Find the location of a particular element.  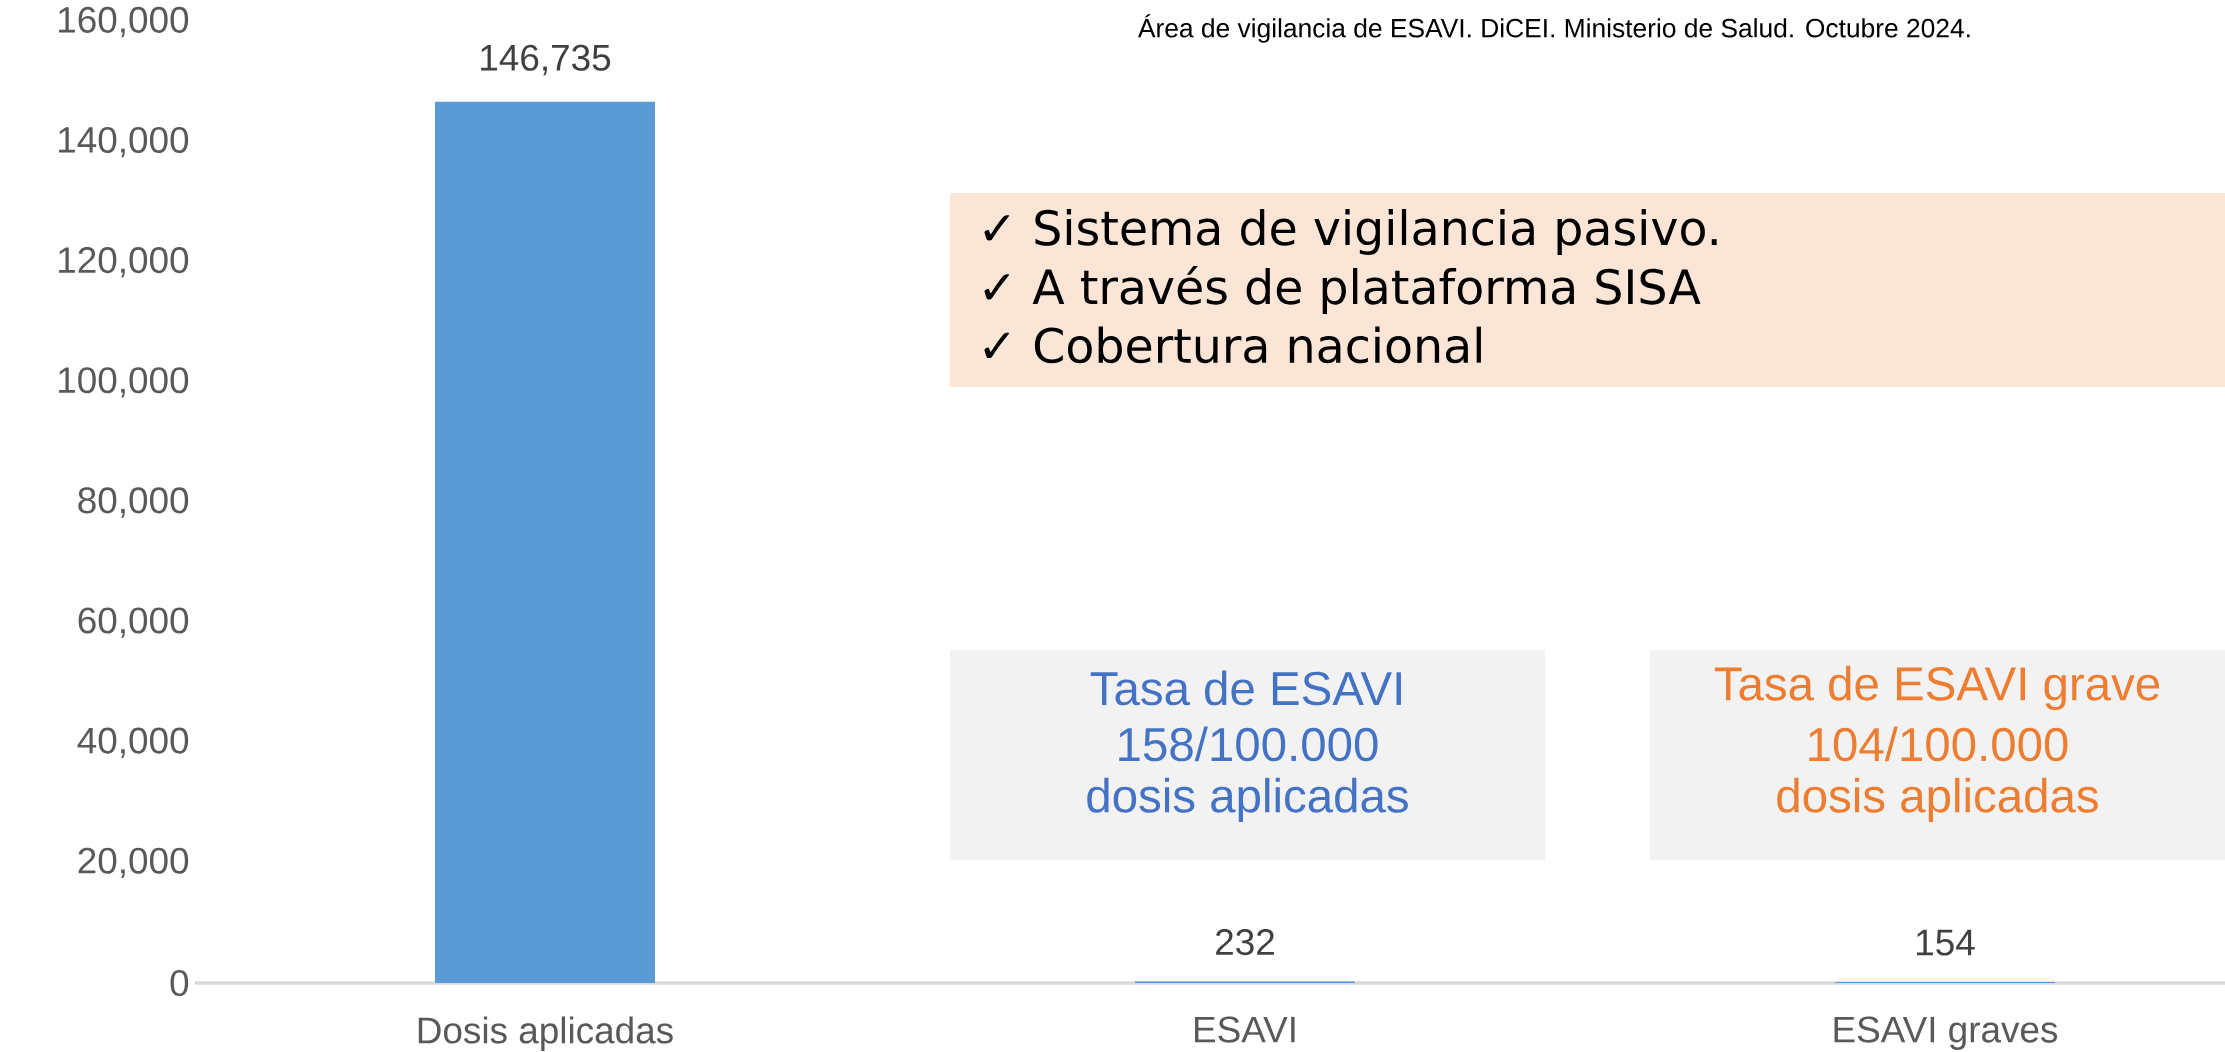

y-tick-label: 120,000 is located at coordinates (124, 262).